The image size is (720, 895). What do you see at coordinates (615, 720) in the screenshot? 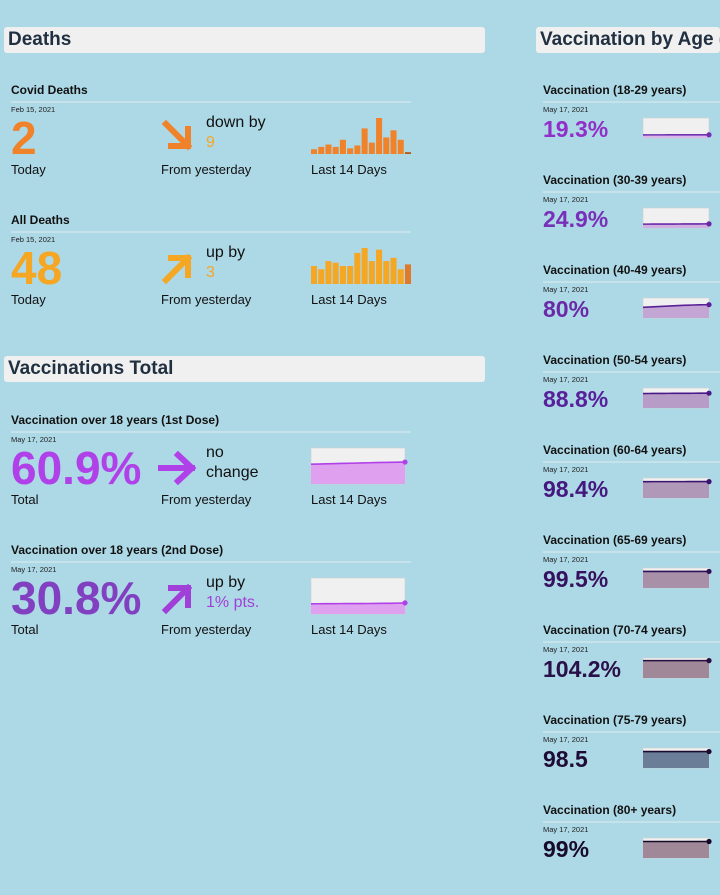
I see `age-group-title: Vaccination (75-79 years)` at bounding box center [615, 720].